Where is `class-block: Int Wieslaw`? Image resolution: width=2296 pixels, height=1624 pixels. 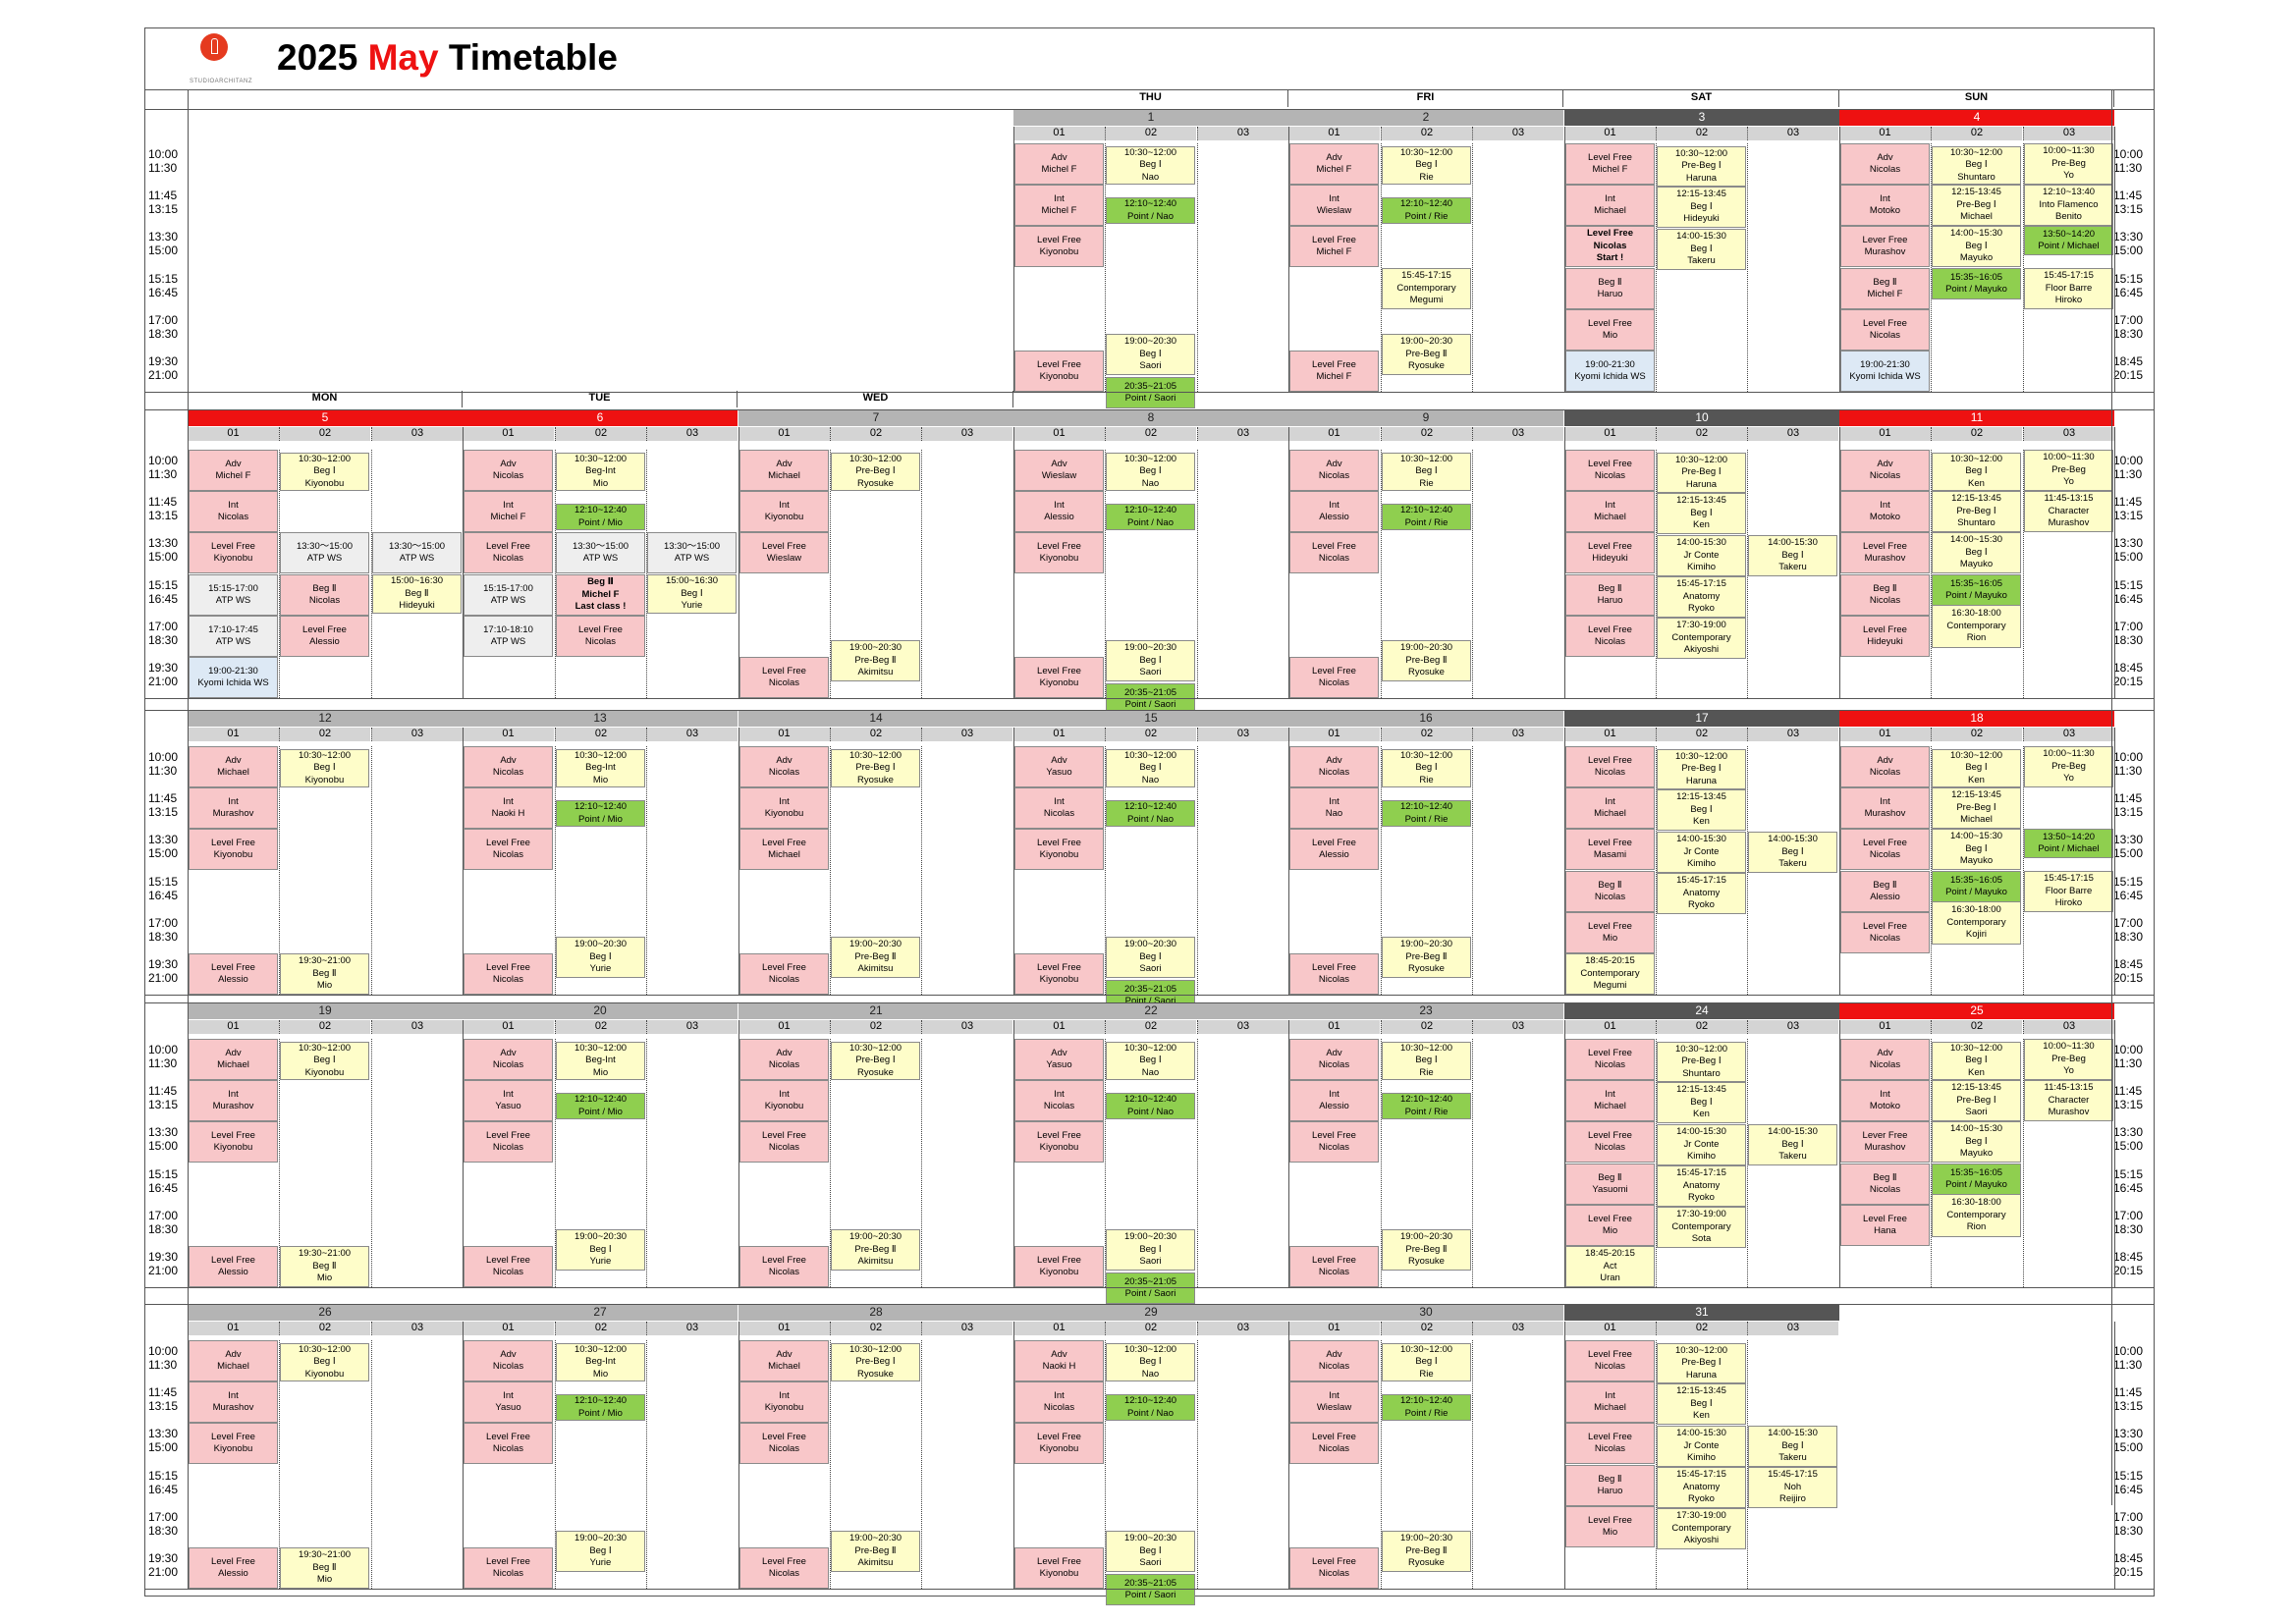 class-block: Int Wieslaw is located at coordinates (1334, 205).